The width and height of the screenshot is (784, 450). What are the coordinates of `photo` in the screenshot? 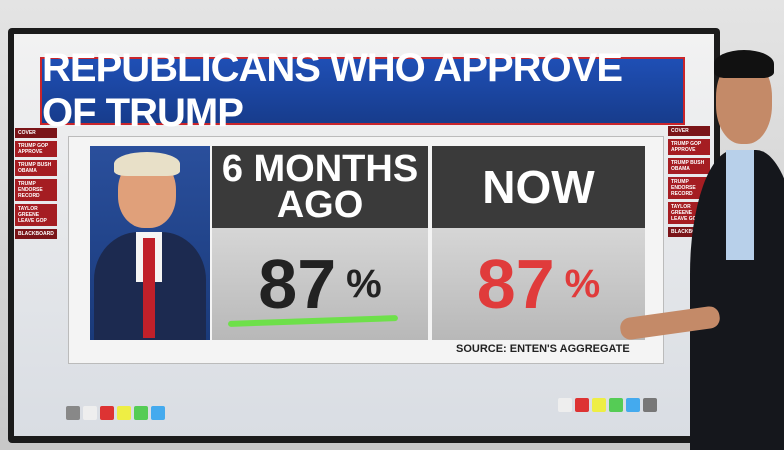 It's located at (150, 243).